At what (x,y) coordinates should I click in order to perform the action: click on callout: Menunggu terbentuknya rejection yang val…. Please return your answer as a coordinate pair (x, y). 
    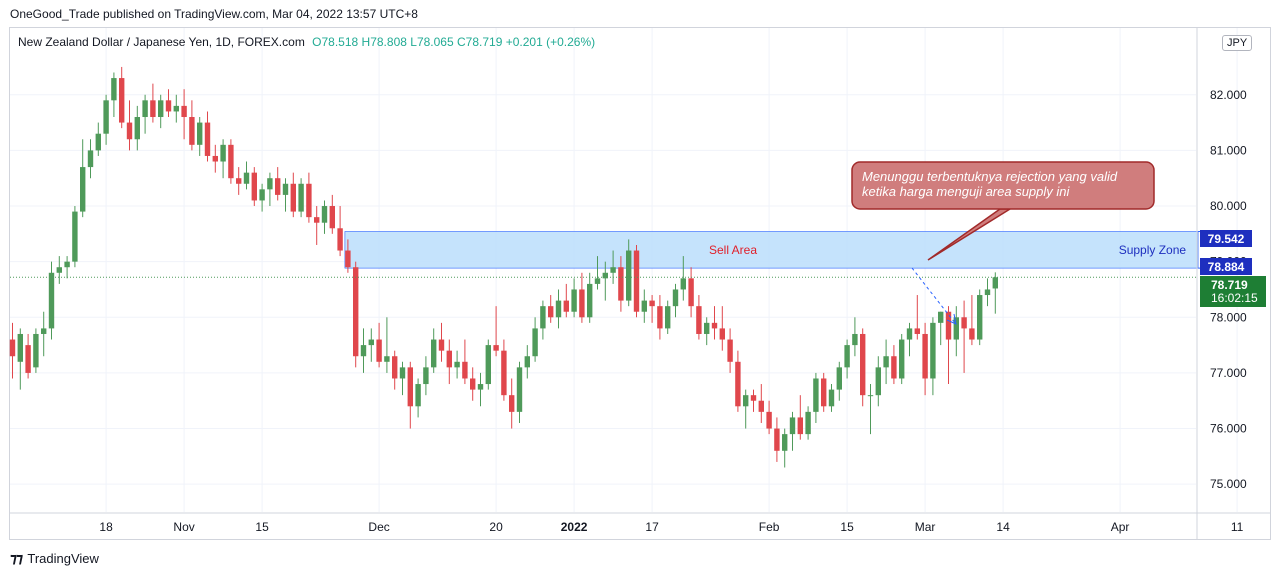
    Looking at the image, I should click on (1003, 211).